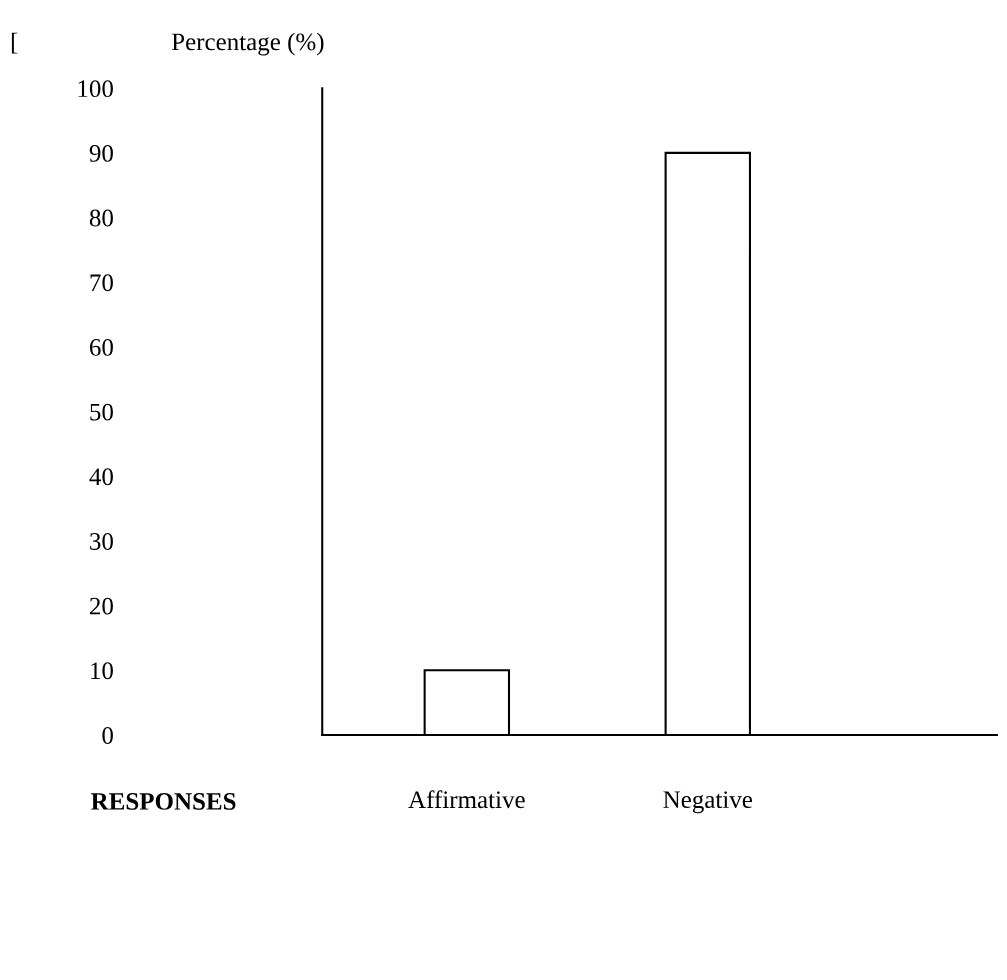 This screenshot has height=980, width=1007. What do you see at coordinates (466, 799) in the screenshot?
I see `x-tick-label: Affirmative` at bounding box center [466, 799].